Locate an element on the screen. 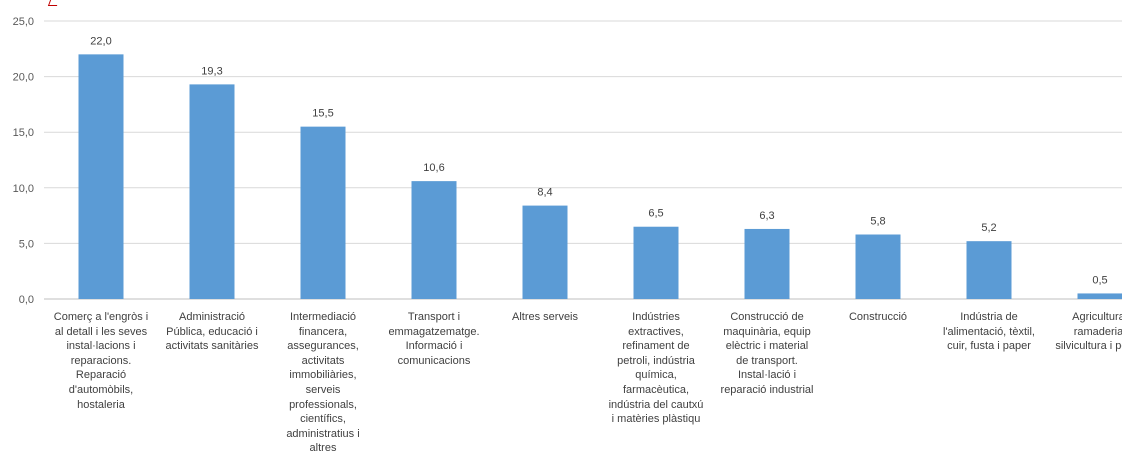 The image size is (1122, 468). y-tick-label: 25,0 is located at coordinates (23, 22).